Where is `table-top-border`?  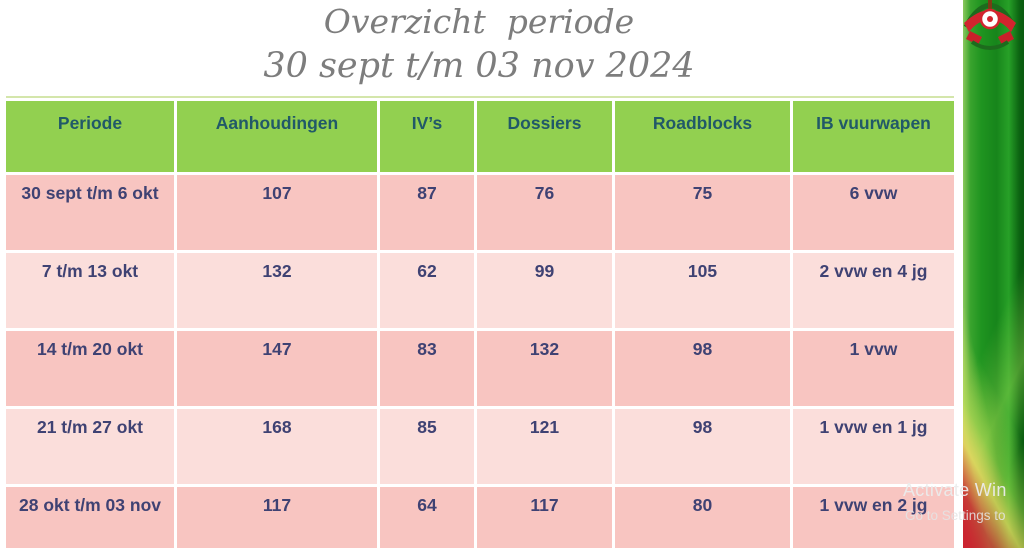 table-top-border is located at coordinates (480, 97).